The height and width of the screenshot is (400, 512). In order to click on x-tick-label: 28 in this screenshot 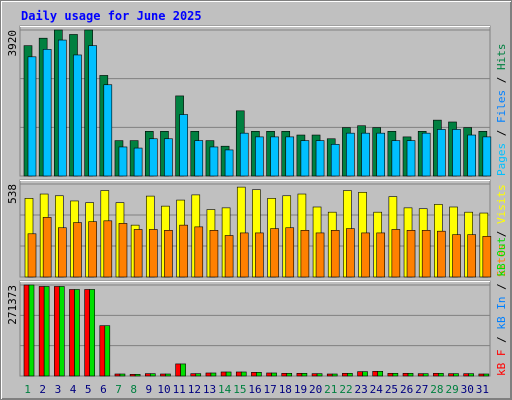, I will do `click(436, 389)`.